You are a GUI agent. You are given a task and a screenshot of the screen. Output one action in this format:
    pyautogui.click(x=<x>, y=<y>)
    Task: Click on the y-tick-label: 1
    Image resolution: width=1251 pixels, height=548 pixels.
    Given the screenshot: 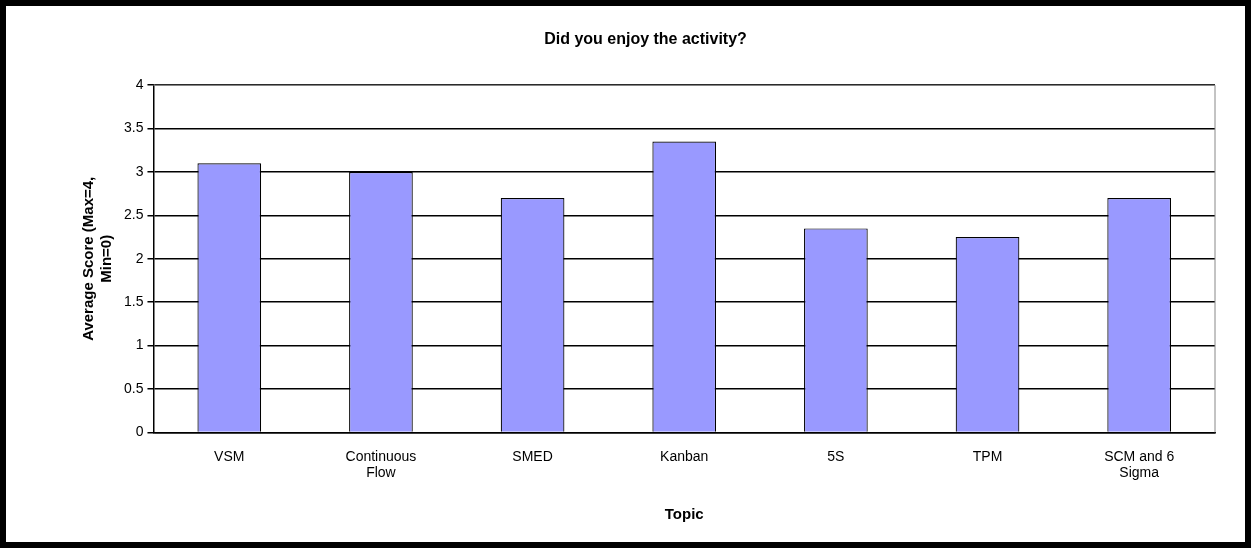 What is the action you would take?
    pyautogui.click(x=139, y=344)
    